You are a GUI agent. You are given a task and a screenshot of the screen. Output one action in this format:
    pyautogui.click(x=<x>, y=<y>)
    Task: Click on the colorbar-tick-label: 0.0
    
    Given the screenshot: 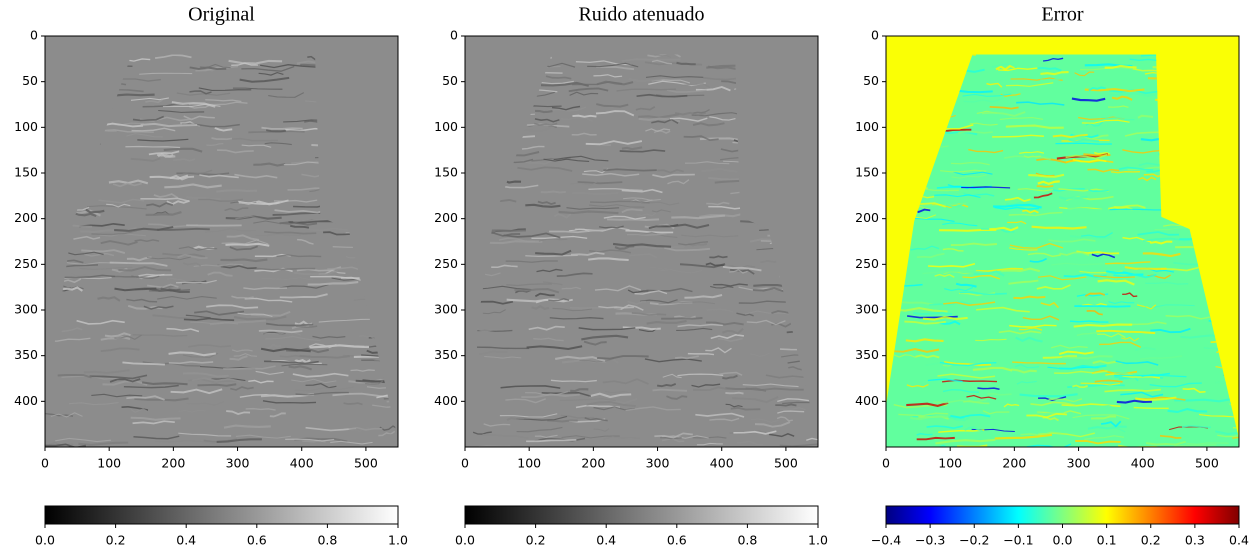 What is the action you would take?
    pyautogui.click(x=45, y=540)
    